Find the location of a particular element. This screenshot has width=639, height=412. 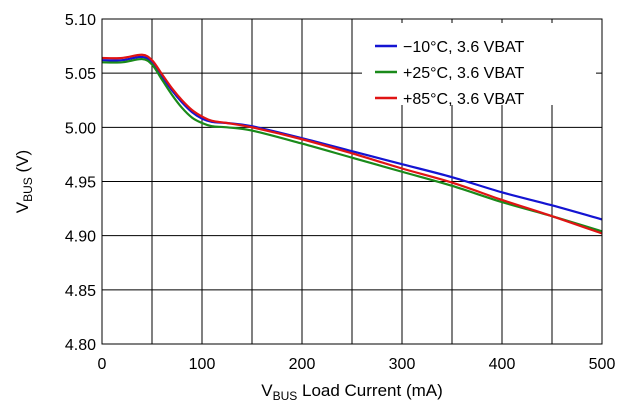

x-tick-label: 500 is located at coordinates (602, 364).